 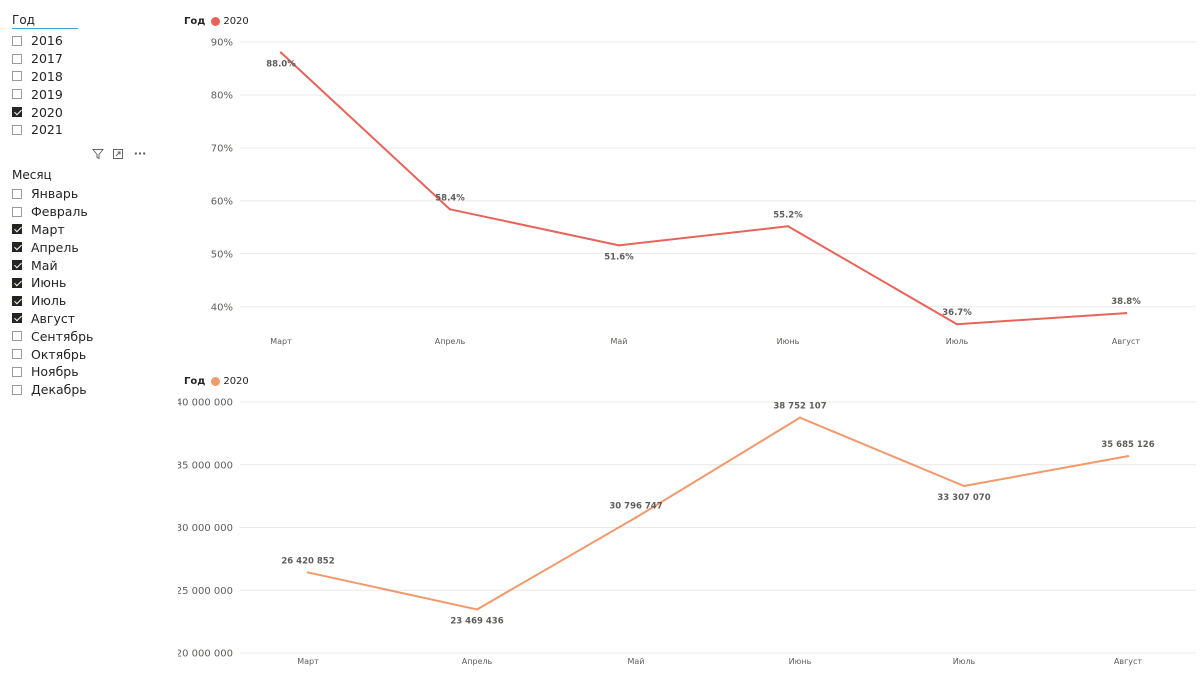 What do you see at coordinates (49, 283) in the screenshot?
I see `month-item-label: Июнь` at bounding box center [49, 283].